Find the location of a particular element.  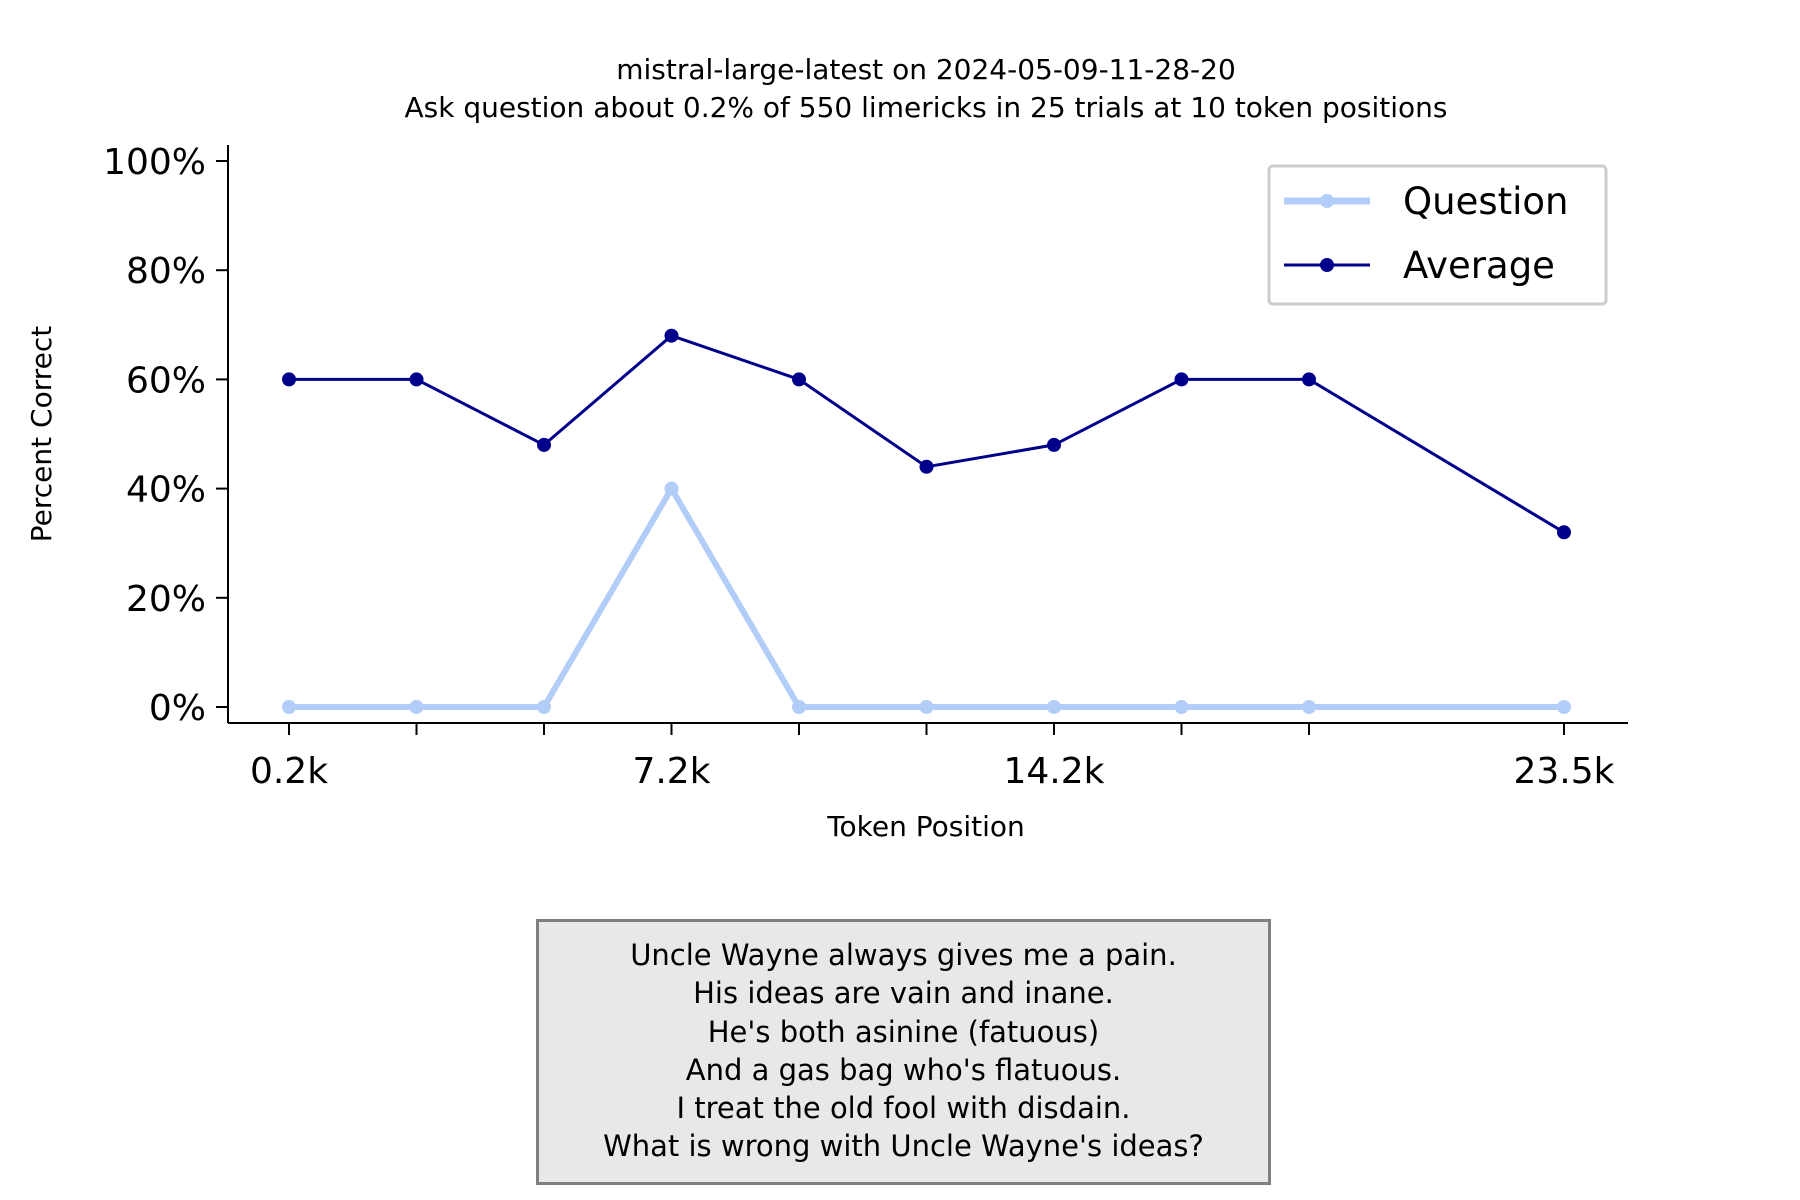

y-tick-label: 100% is located at coordinates (154, 162).